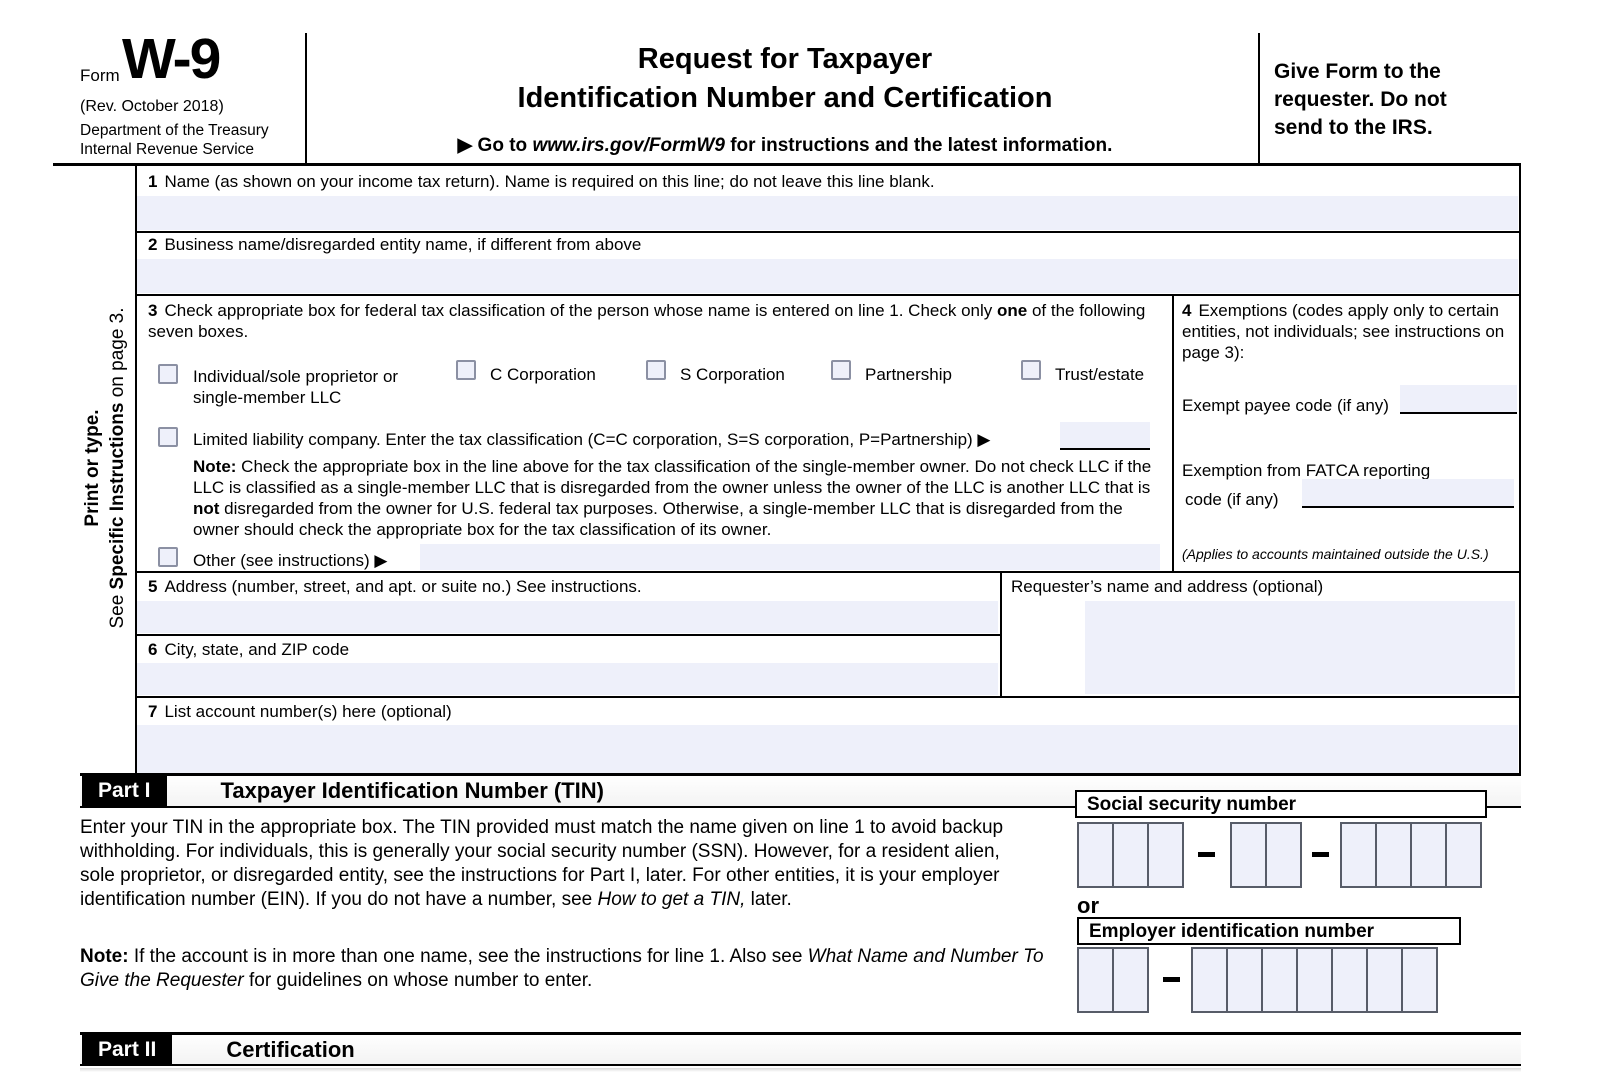 This screenshot has width=1604, height=1072. I want to click on checkbox-partnership-label: Partnership, so click(908, 374).